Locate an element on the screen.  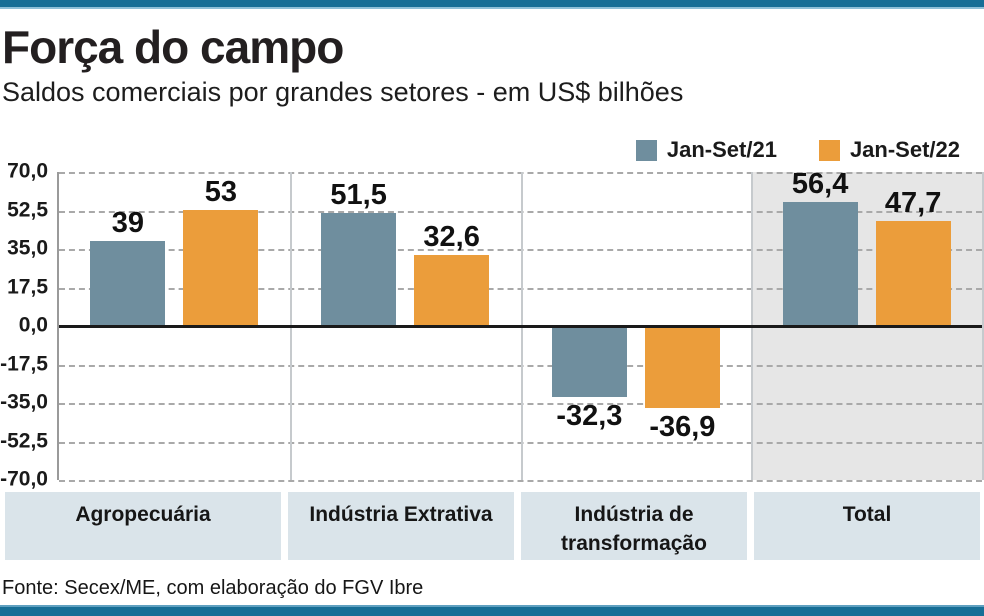
y-tick-label: 70,0 is located at coordinates (27, 171).